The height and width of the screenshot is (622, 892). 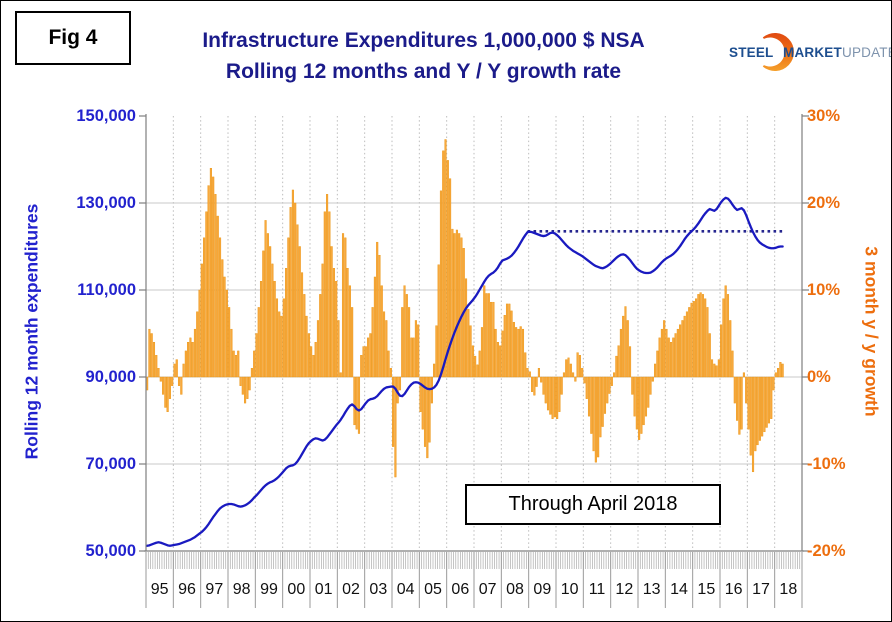 I want to click on annotation-text: Through April 2018, so click(x=593, y=504).